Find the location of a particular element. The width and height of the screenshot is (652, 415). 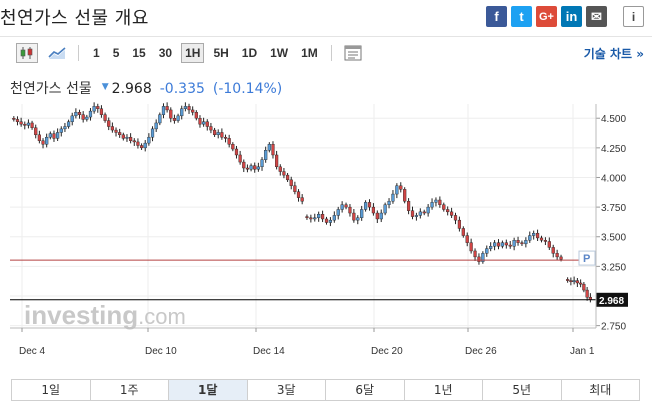

email-icon: ✉ is located at coordinates (596, 16).